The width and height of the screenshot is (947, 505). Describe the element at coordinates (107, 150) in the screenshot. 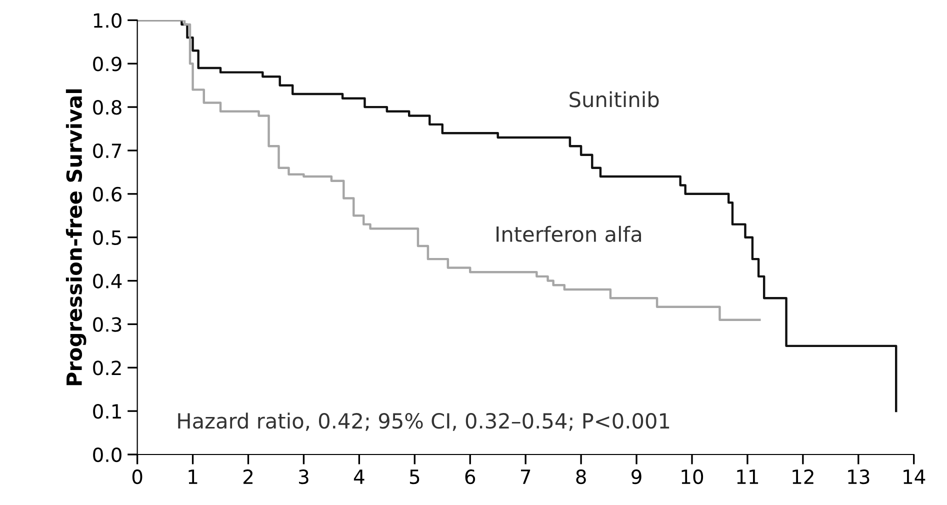

I see `y-tick-label: 0.7` at that location.